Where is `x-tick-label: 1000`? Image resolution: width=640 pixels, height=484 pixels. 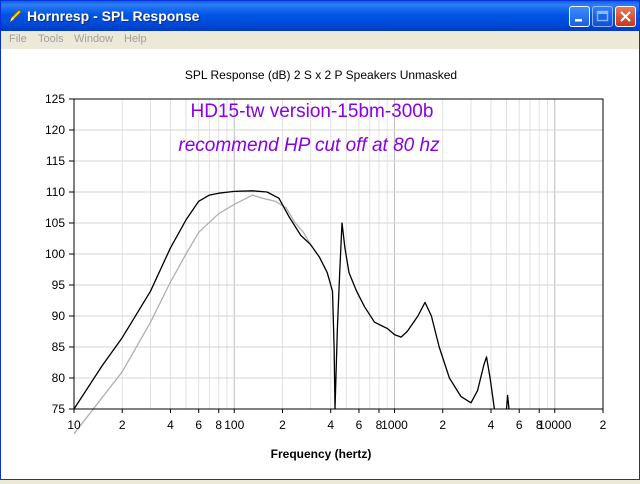 x-tick-label: 1000 is located at coordinates (394, 425).